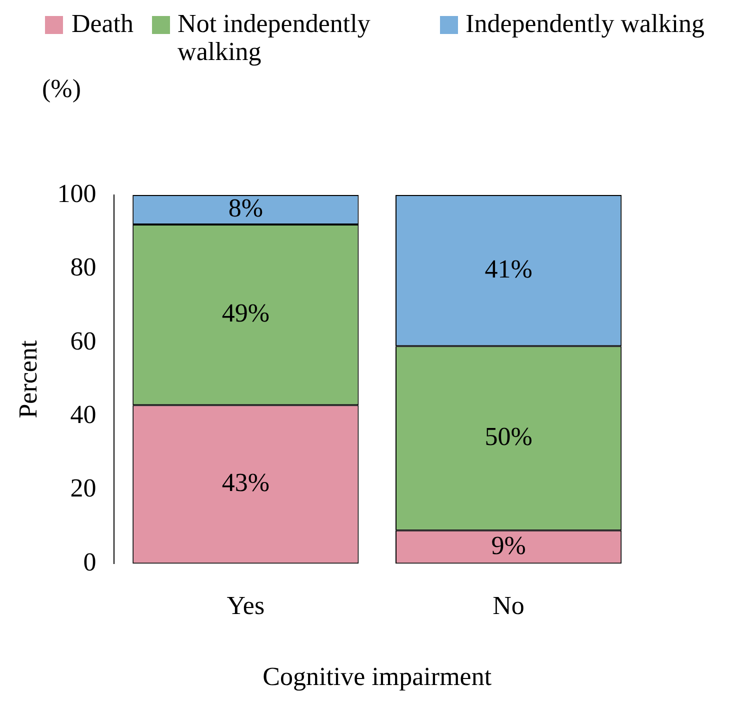  I want to click on y-tick-label: 20, so click(83, 488).